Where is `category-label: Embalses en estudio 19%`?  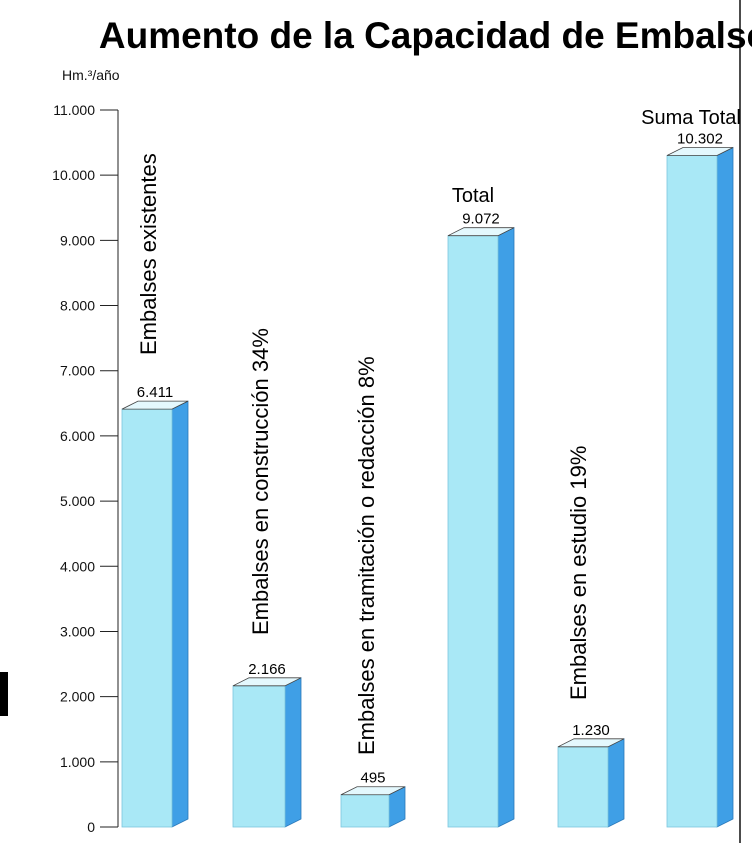 category-label: Embalses en estudio 19% is located at coordinates (578, 573).